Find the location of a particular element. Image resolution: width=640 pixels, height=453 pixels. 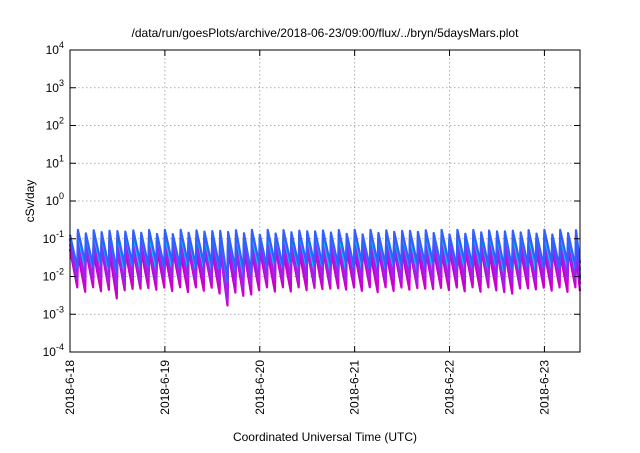

y-axis-label: cSv/day is located at coordinates (30, 201).